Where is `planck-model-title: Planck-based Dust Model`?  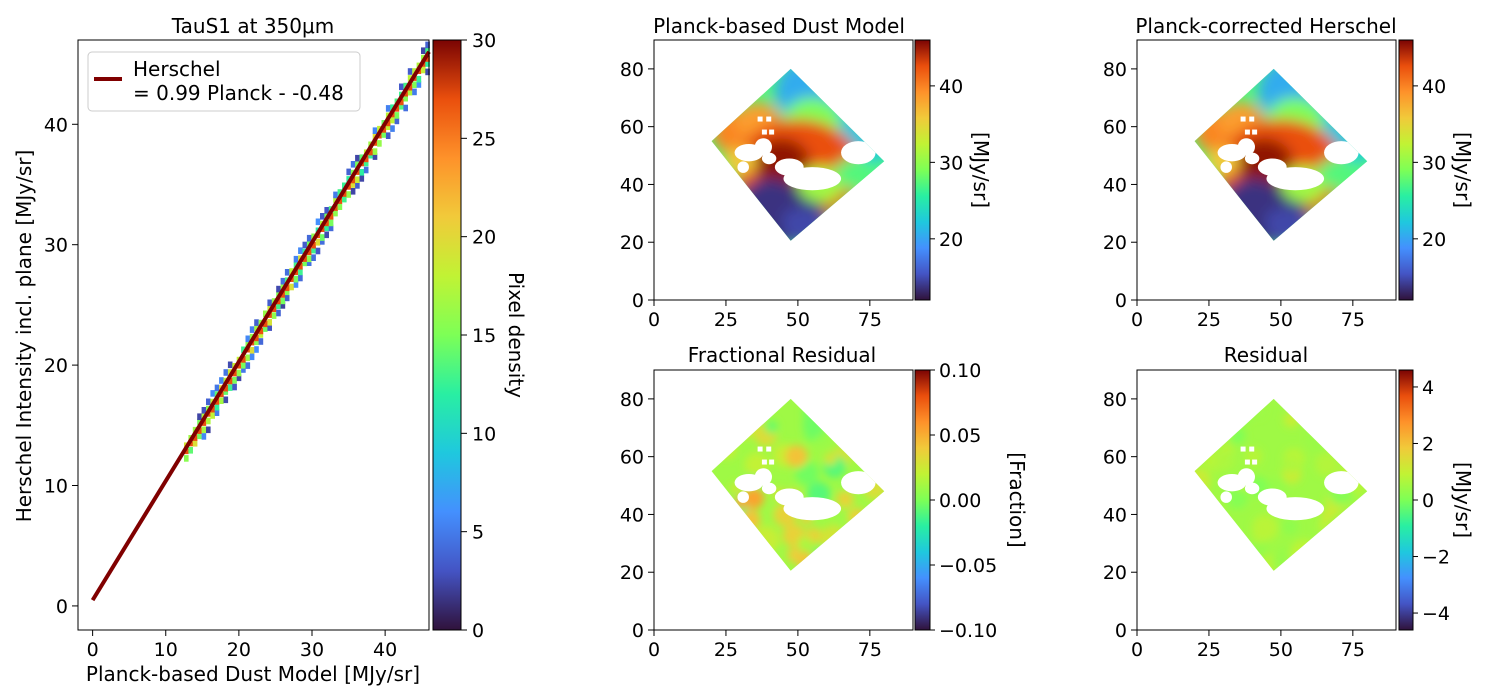
planck-model-title: Planck-based Dust Model is located at coordinates (779, 26).